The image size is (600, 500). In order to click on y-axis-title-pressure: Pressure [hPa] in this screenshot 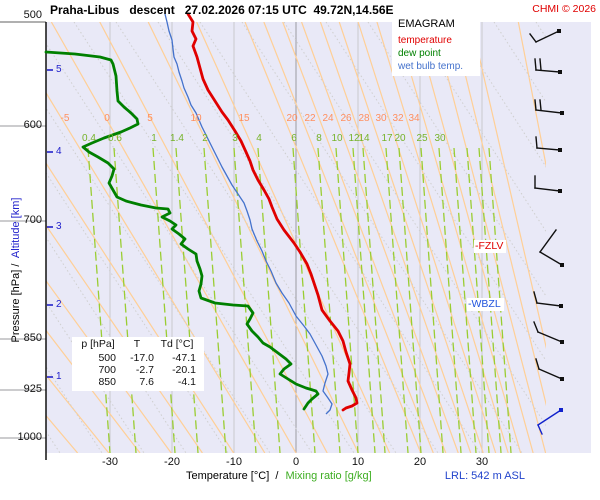, I will do `click(16, 306)`.